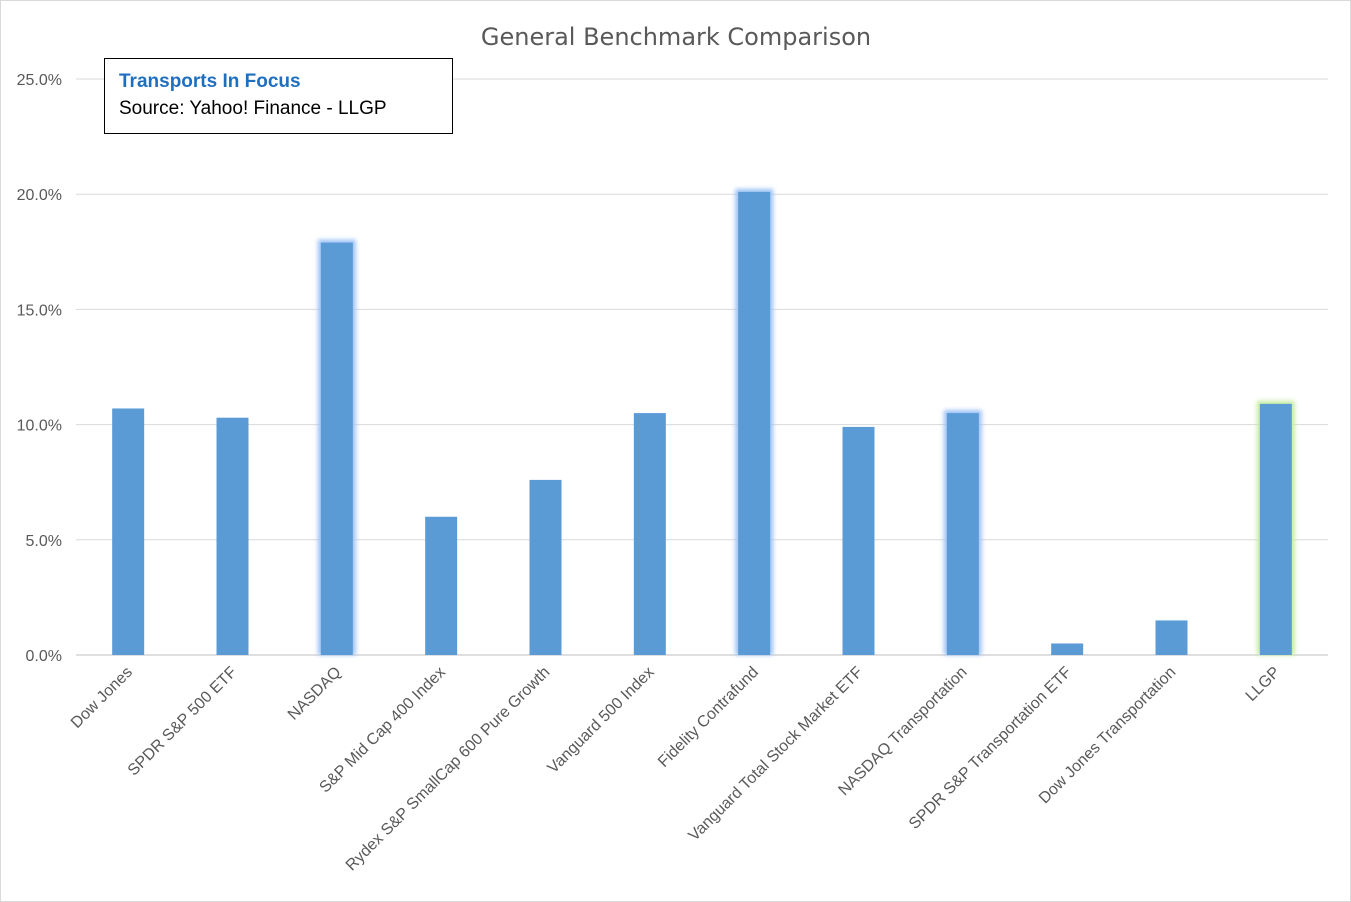 This screenshot has height=902, width=1351. I want to click on x-tick-label: NASDAQ, so click(315, 694).